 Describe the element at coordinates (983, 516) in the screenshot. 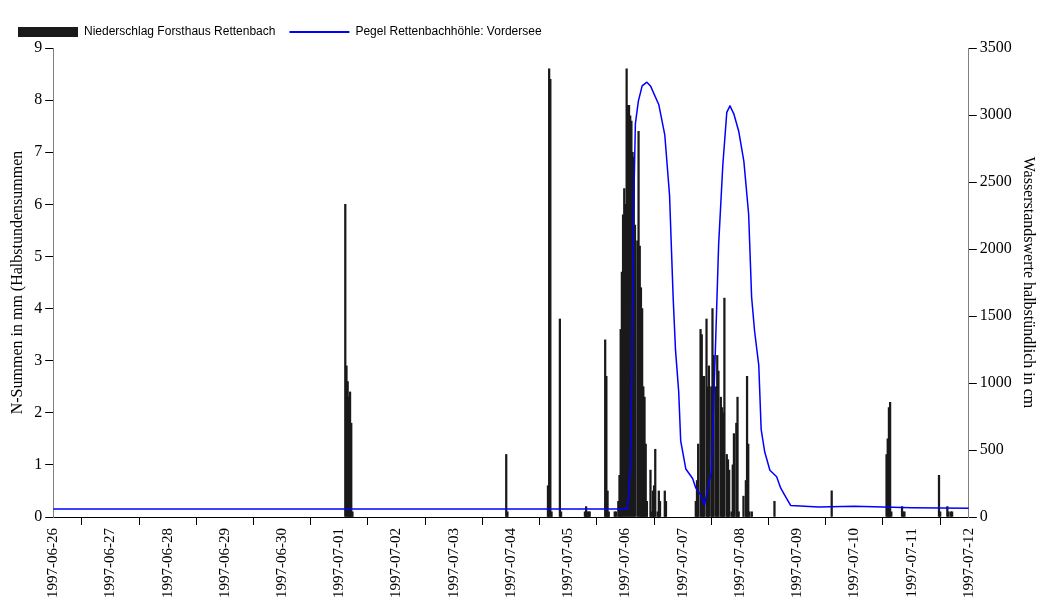

I see `y2-tick-label: 0` at that location.